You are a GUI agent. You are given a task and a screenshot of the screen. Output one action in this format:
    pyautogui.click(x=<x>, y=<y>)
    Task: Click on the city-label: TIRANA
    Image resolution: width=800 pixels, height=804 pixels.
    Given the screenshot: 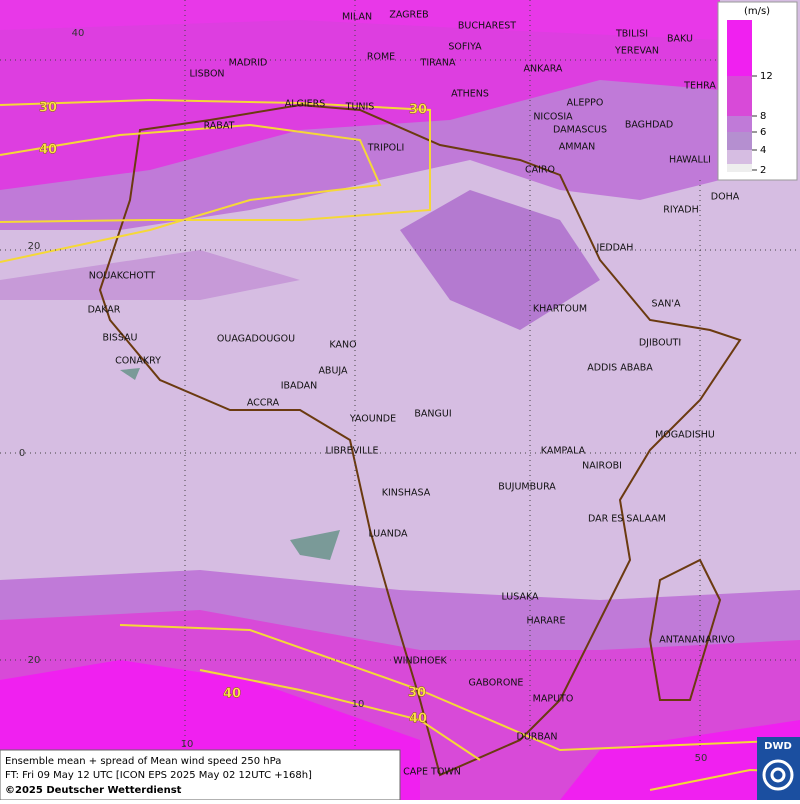 What is the action you would take?
    pyautogui.click(x=438, y=63)
    